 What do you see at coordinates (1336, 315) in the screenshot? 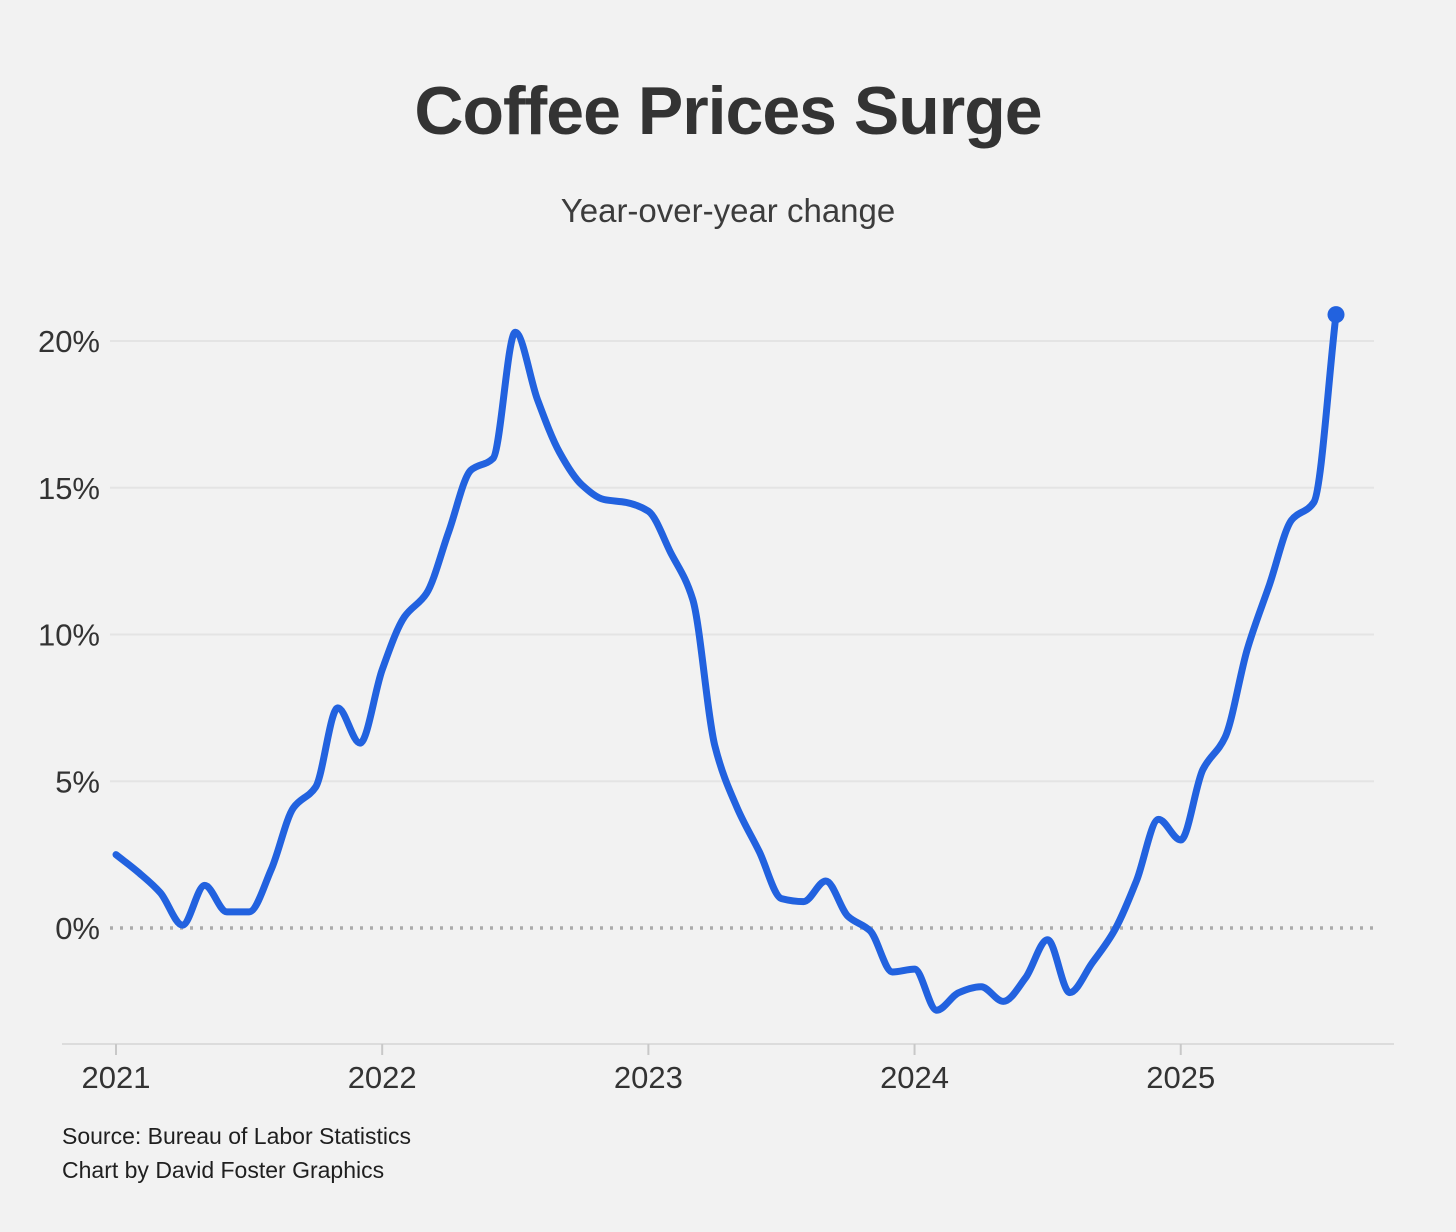
I see `endpoint-dot` at bounding box center [1336, 315].